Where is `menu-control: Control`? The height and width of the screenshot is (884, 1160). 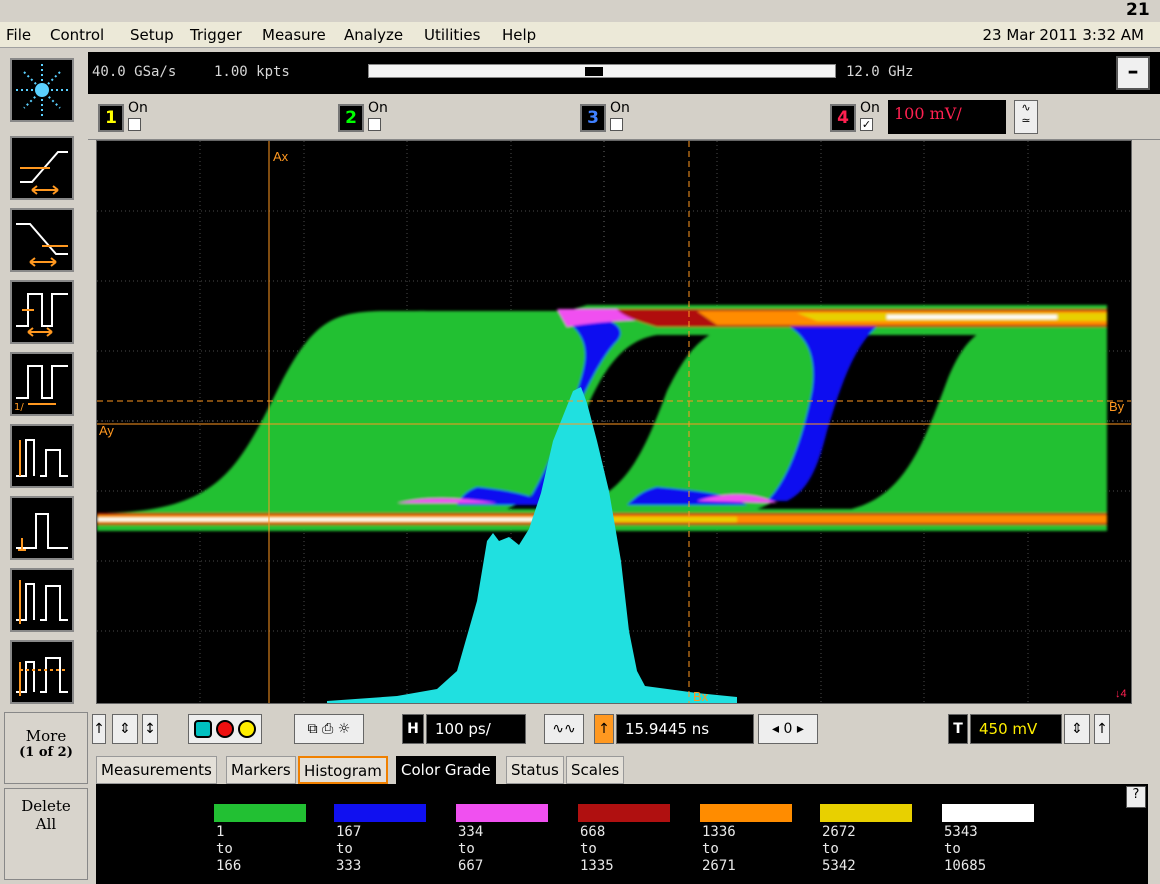
menu-control: Control is located at coordinates (77, 35).